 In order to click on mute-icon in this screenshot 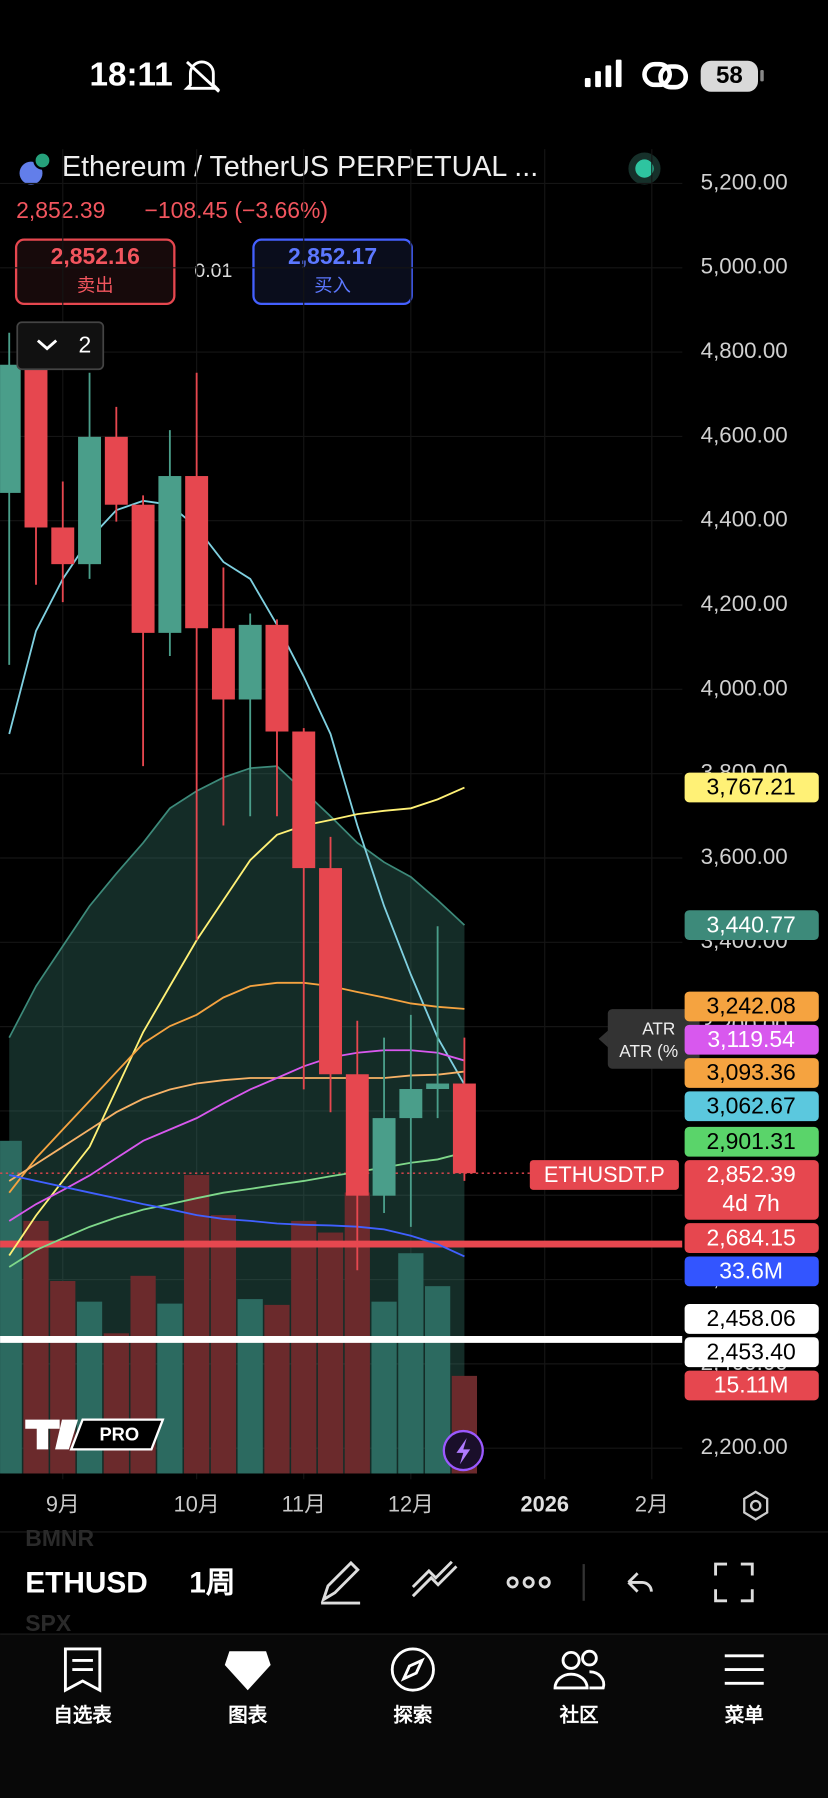, I will do `click(202, 76)`.